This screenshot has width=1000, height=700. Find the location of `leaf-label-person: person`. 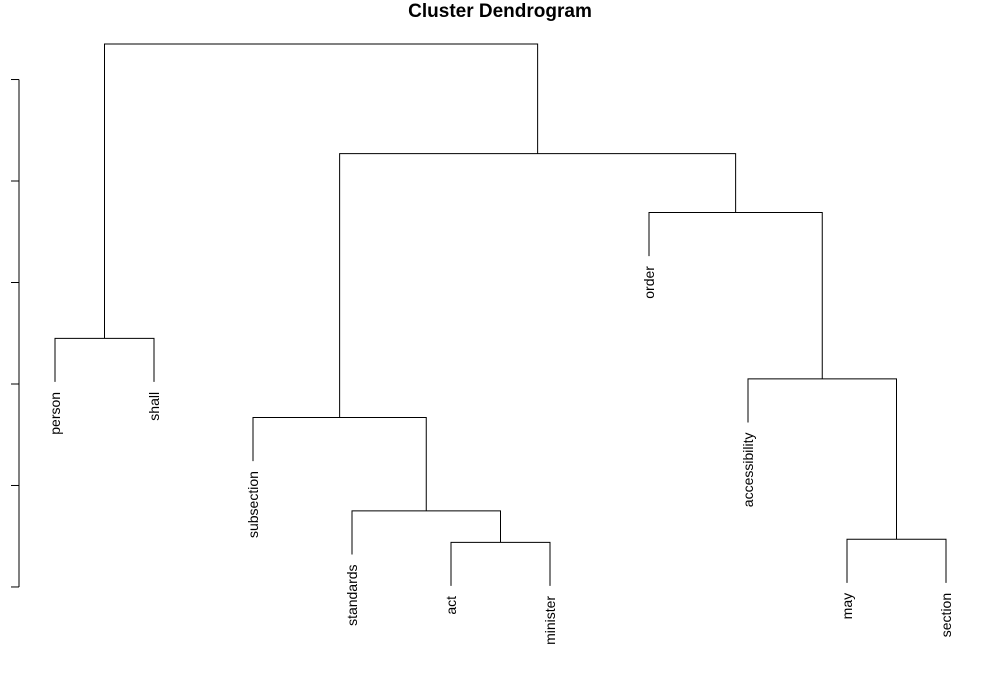

leaf-label-person: person is located at coordinates (55, 413).